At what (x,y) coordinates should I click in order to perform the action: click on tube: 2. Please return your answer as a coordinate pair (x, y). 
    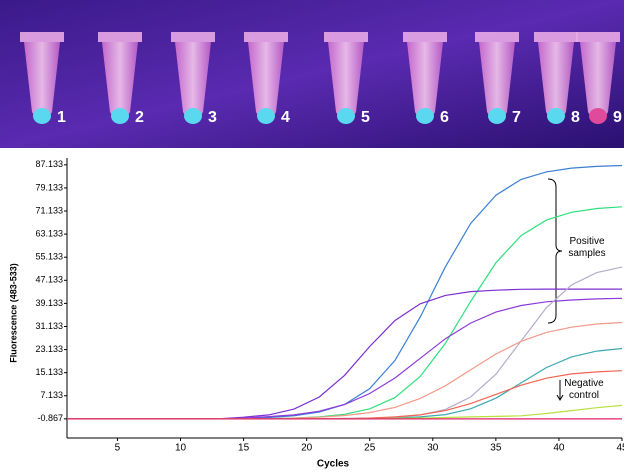
    Looking at the image, I should click on (121, 79).